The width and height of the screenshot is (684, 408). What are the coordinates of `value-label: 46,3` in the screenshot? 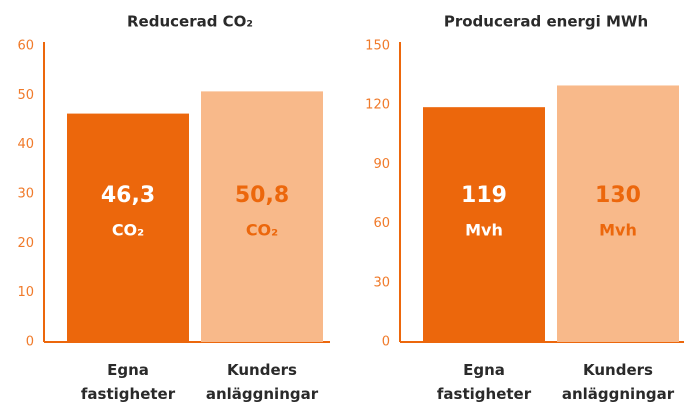 It's located at (128, 195).